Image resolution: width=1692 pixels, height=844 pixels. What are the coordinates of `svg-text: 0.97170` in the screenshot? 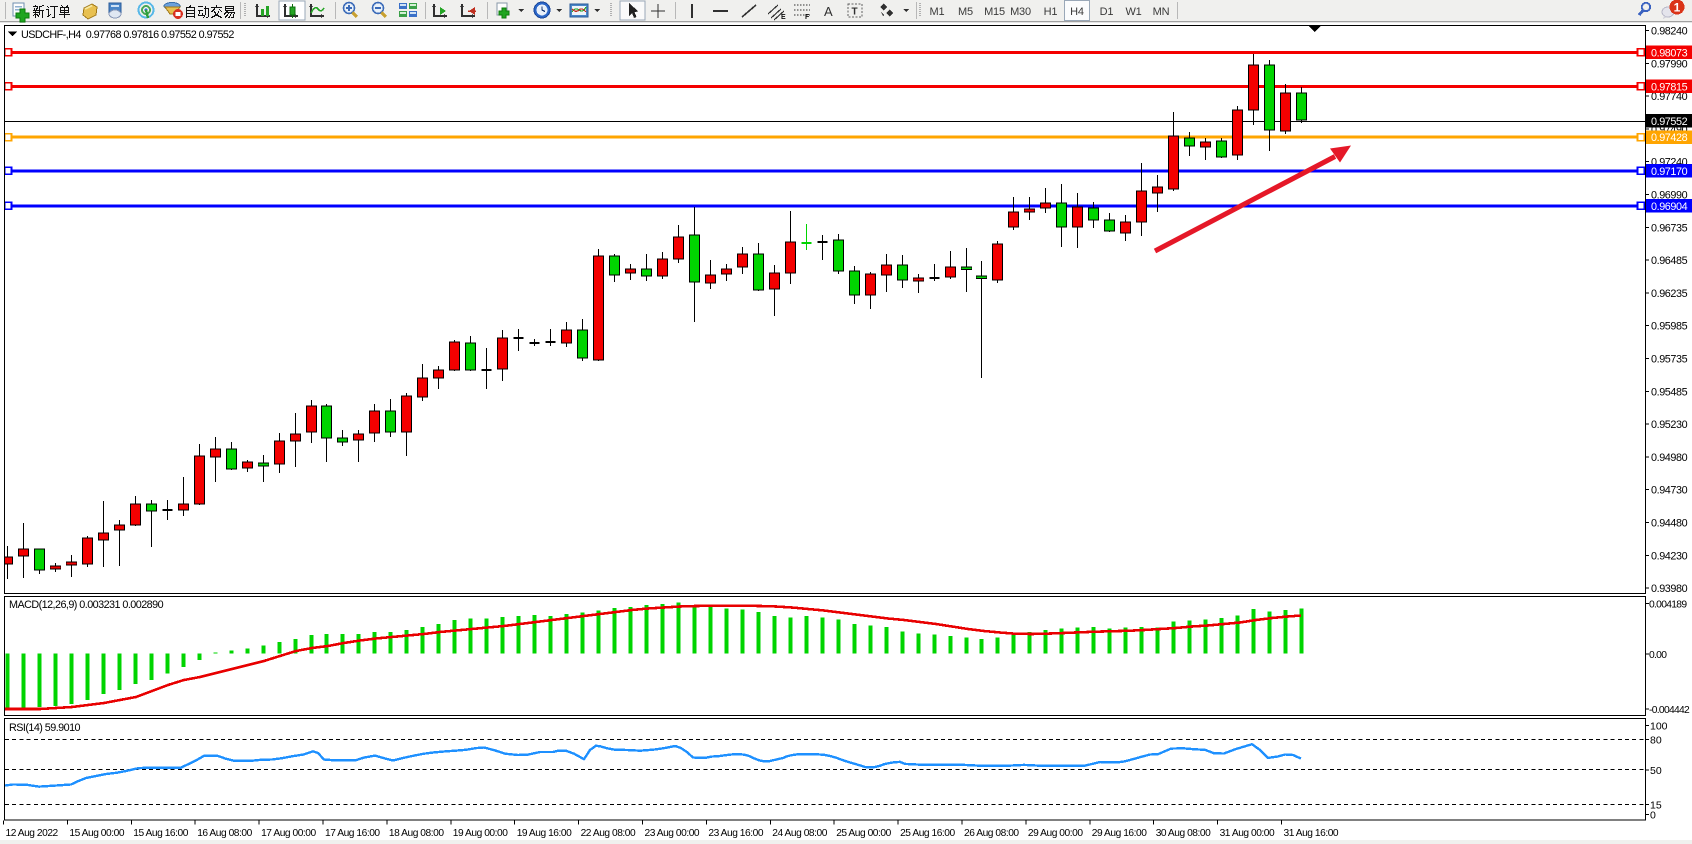 It's located at (1669, 172).